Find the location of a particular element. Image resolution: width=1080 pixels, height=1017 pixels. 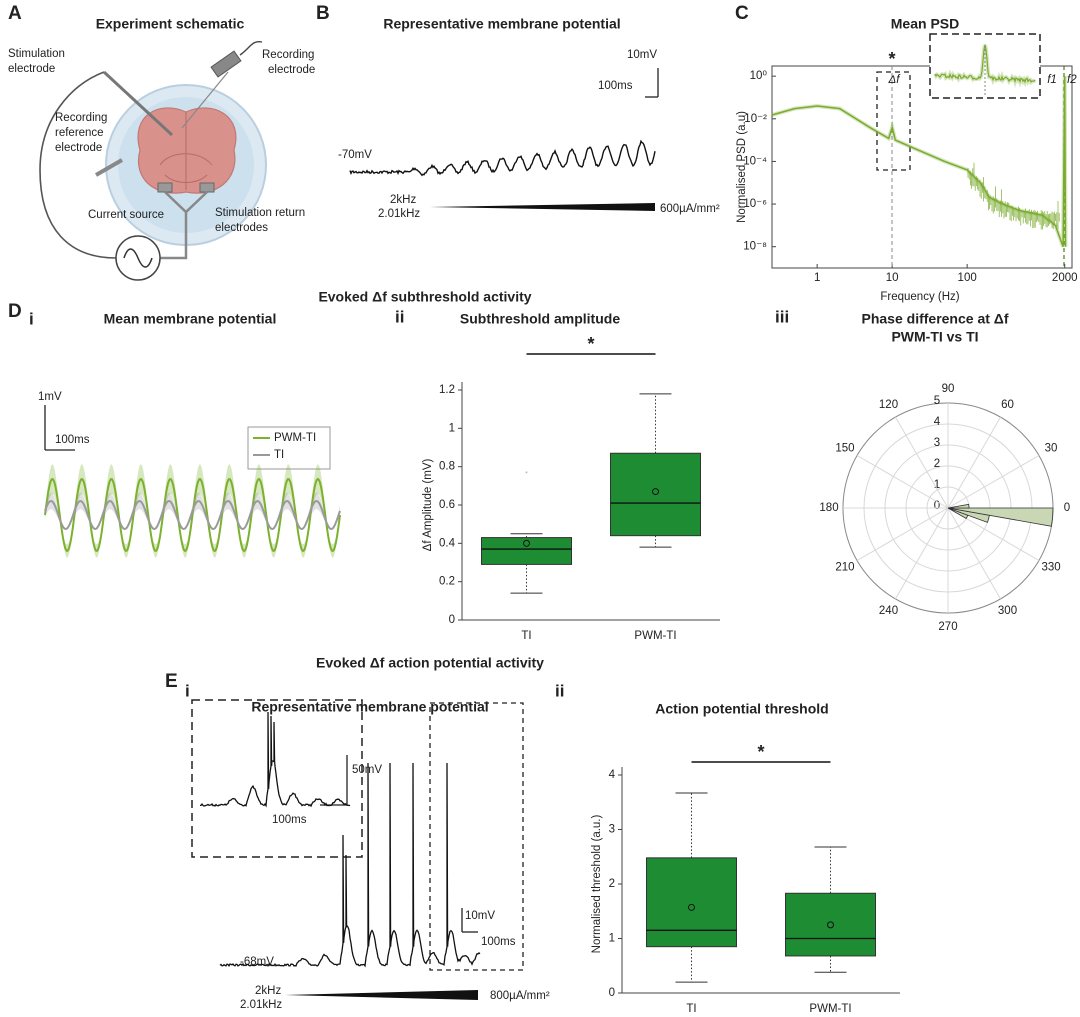

x-tick-label: 1 is located at coordinates (817, 278).